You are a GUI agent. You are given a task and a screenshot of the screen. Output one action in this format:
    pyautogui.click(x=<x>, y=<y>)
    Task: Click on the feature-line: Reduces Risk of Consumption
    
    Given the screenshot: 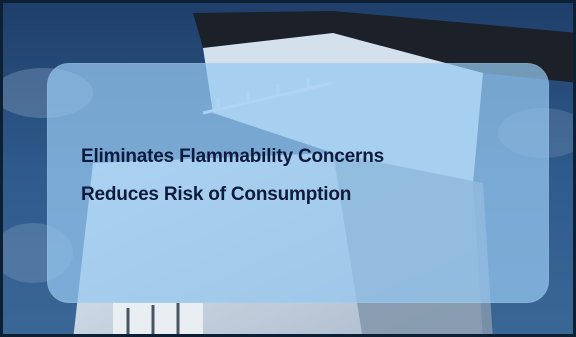 What is the action you would take?
    pyautogui.click(x=216, y=194)
    